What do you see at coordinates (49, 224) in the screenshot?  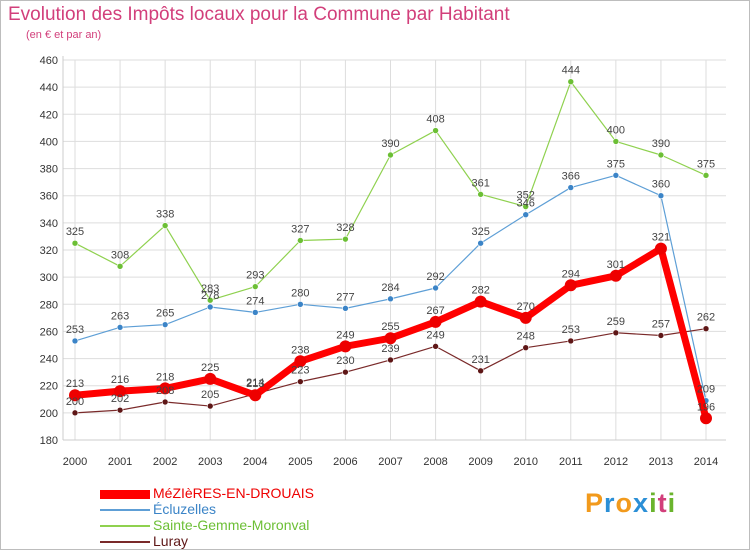 I see `y-tick-label: 340` at bounding box center [49, 224].